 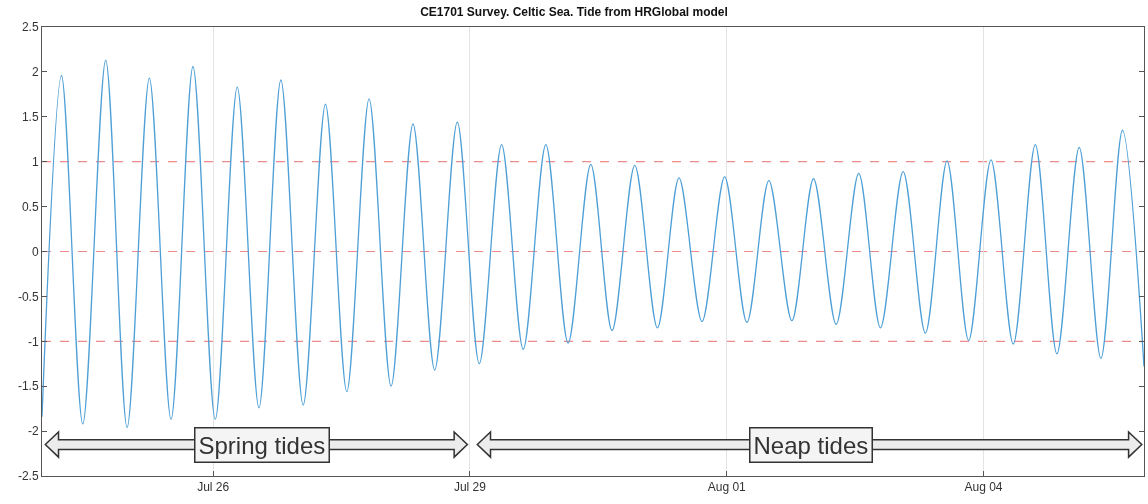 What do you see at coordinates (35, 251) in the screenshot?
I see `y-tick-label: 0` at bounding box center [35, 251].